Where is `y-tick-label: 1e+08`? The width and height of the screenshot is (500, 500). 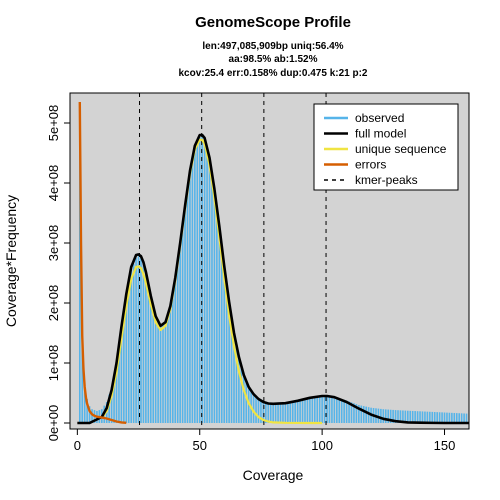 y-tick-label: 1e+08 is located at coordinates (53, 363).